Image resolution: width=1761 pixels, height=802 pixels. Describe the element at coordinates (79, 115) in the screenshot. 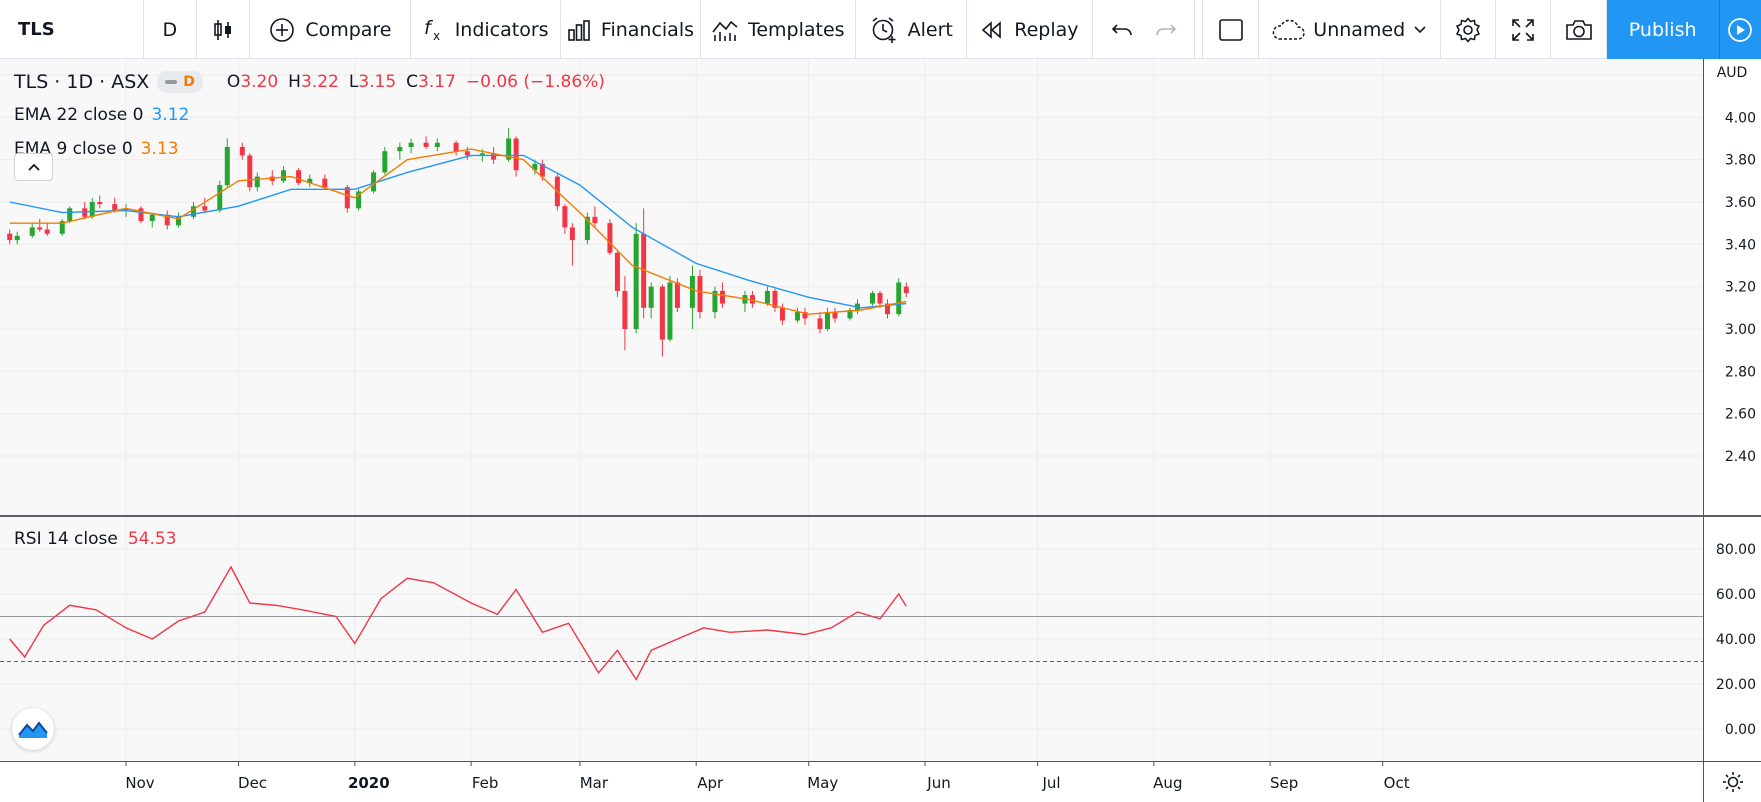

I see `ema22-label: EMA 22 close 0` at that location.